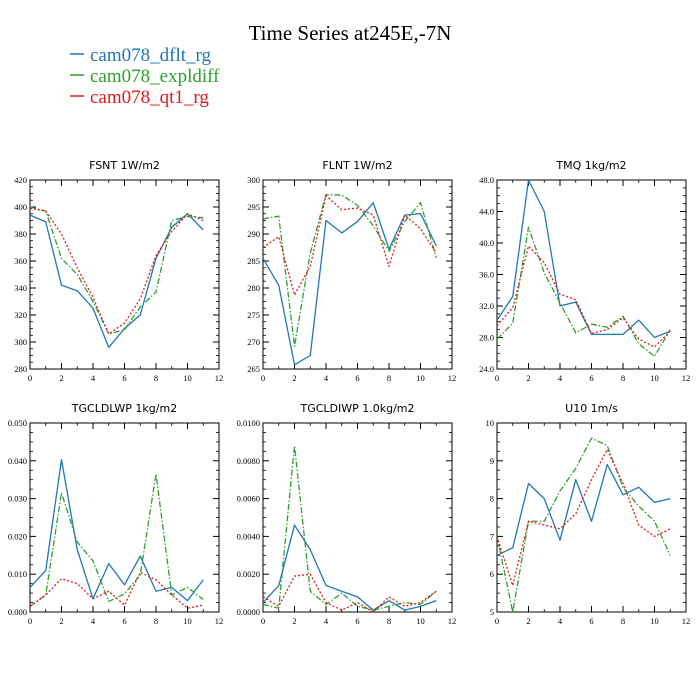 The image size is (700, 700). Describe the element at coordinates (149, 97) in the screenshot. I see `legend-label-qt1: cam078_qt1_rg` at that location.